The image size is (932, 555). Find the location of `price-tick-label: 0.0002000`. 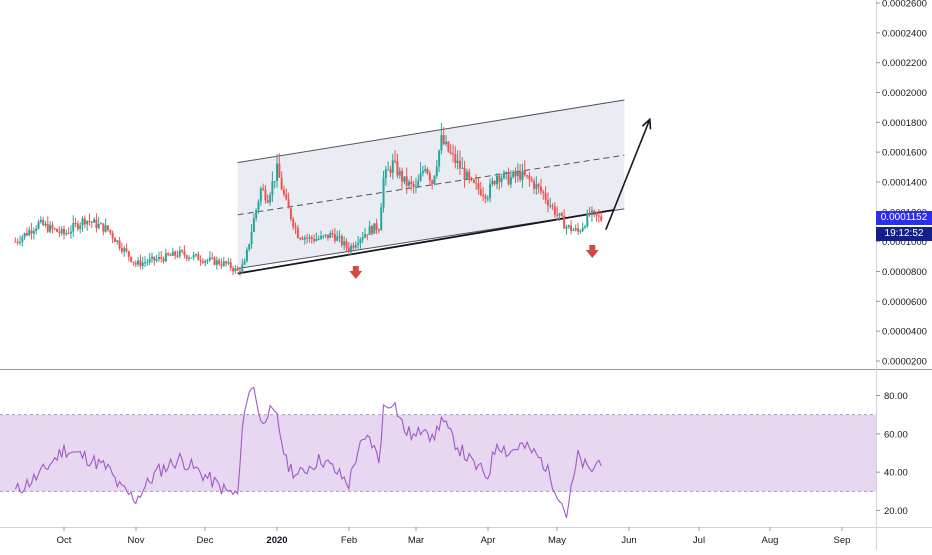

price-tick-label: 0.0002000 is located at coordinates (904, 93).